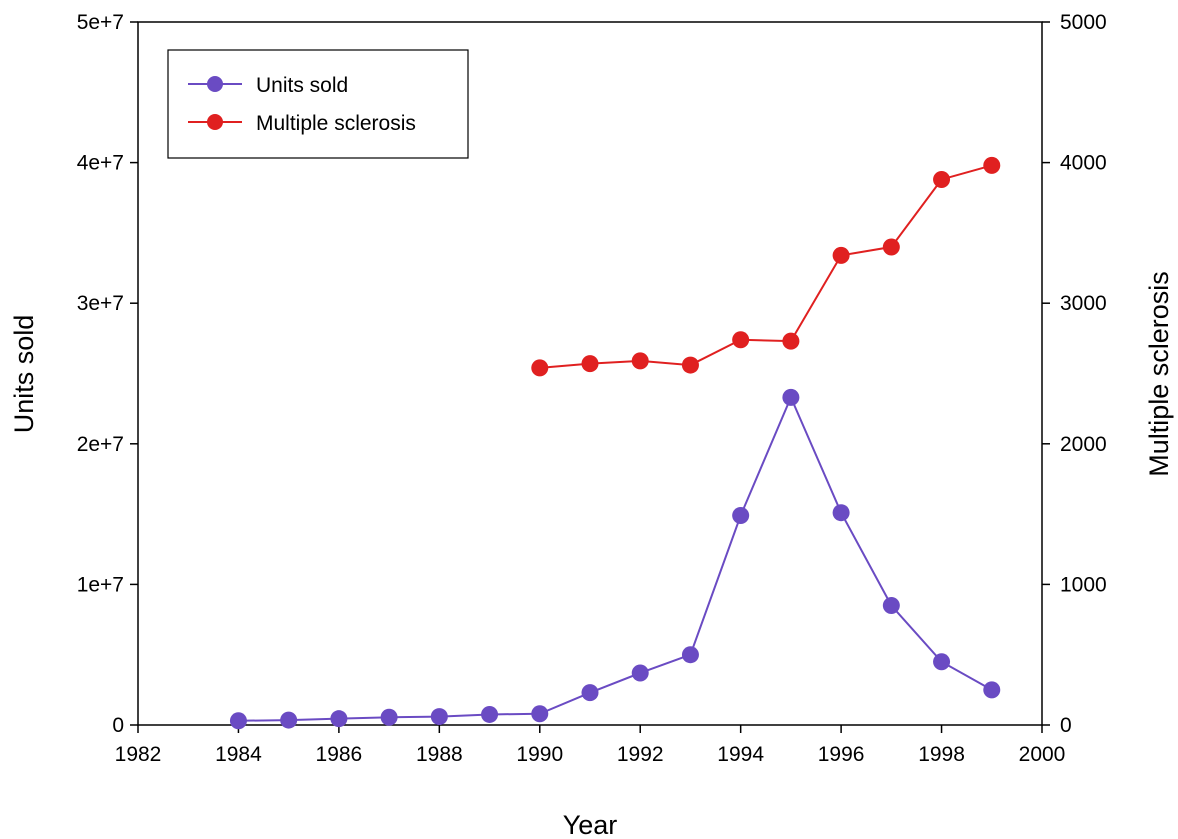 This screenshot has height=839, width=1178. I want to click on y-axis-title: Units sold, so click(24, 374).